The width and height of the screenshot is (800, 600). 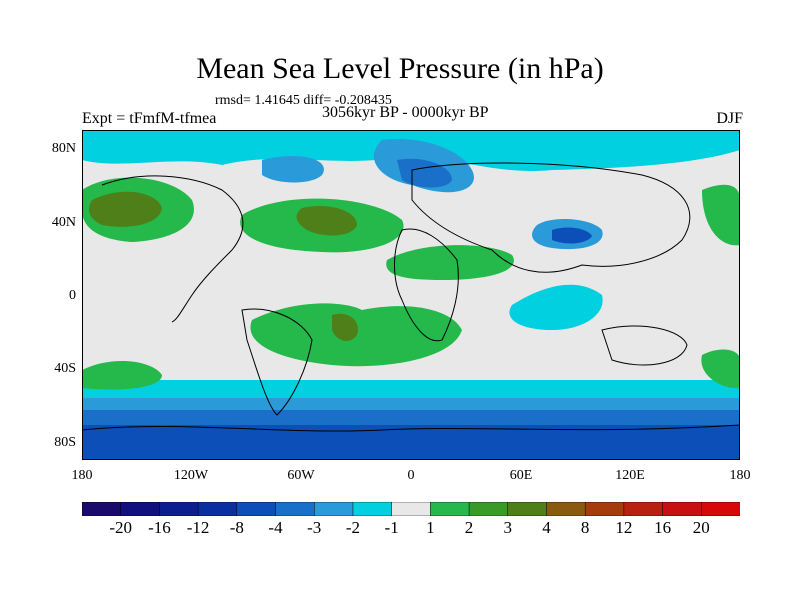 I want to click on colorbar, so click(x=411, y=509).